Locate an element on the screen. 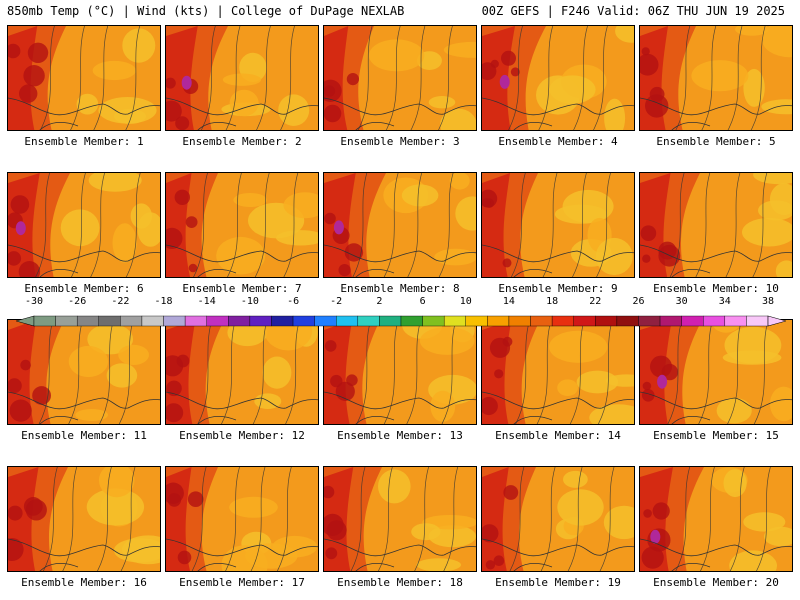 This screenshot has height=600, width=800. colorbar-tick-label: 22 is located at coordinates (595, 301).